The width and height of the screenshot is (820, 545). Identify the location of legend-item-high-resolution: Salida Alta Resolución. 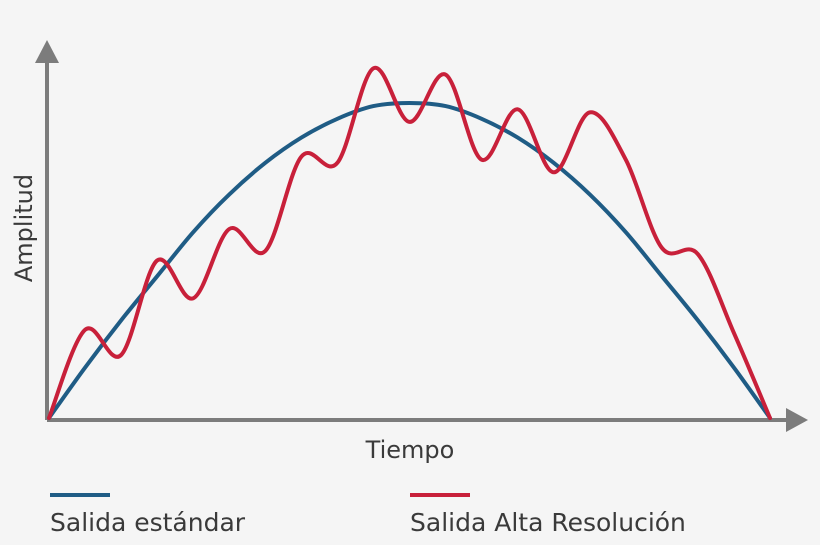
(548, 515).